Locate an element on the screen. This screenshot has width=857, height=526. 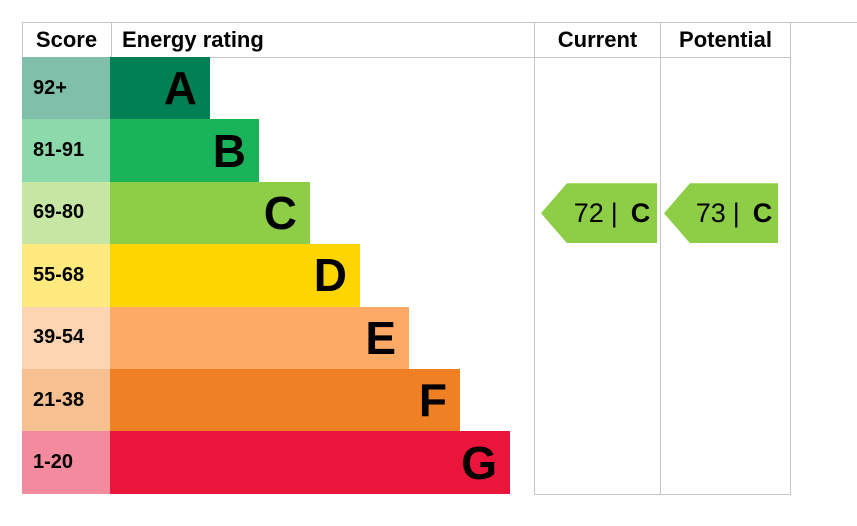
score-cell: 55-68 is located at coordinates (66, 275).